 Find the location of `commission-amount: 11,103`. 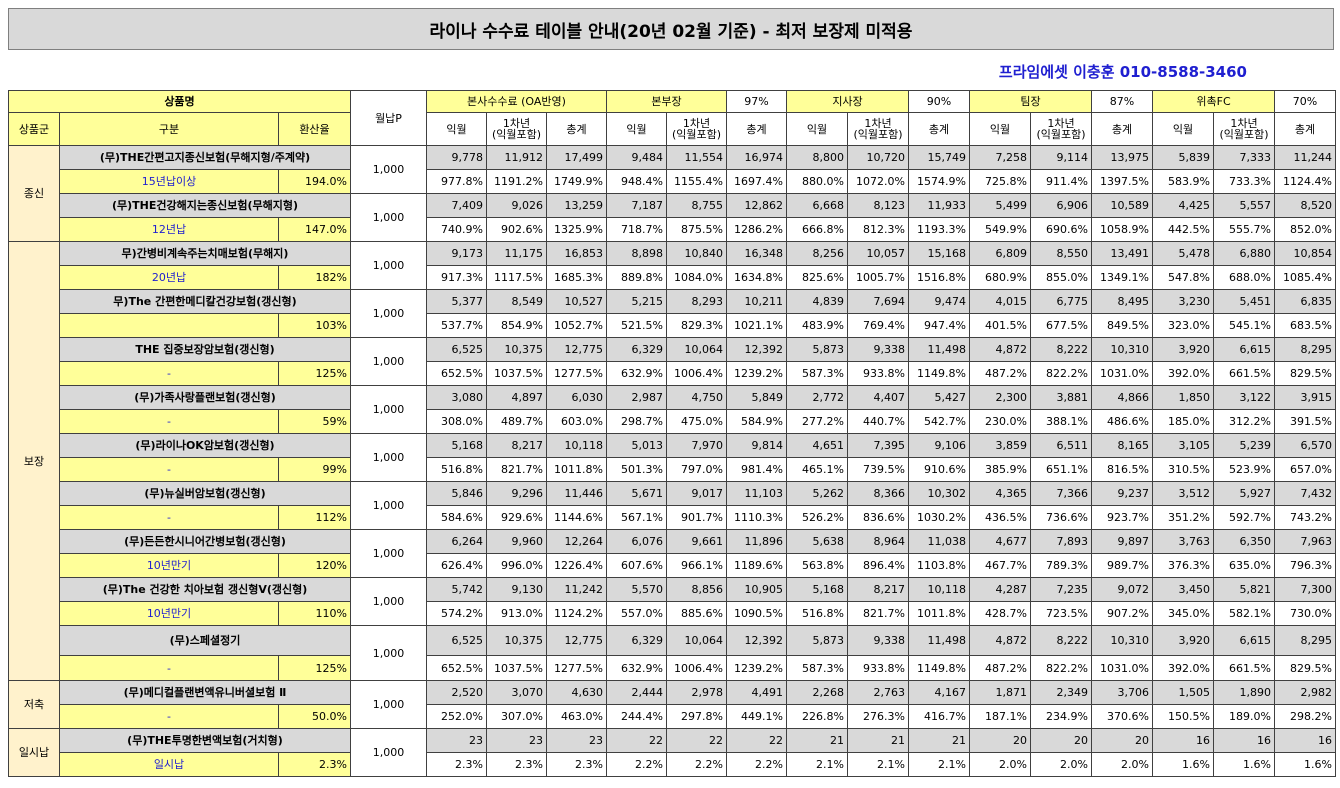

commission-amount: 11,103 is located at coordinates (756, 494).